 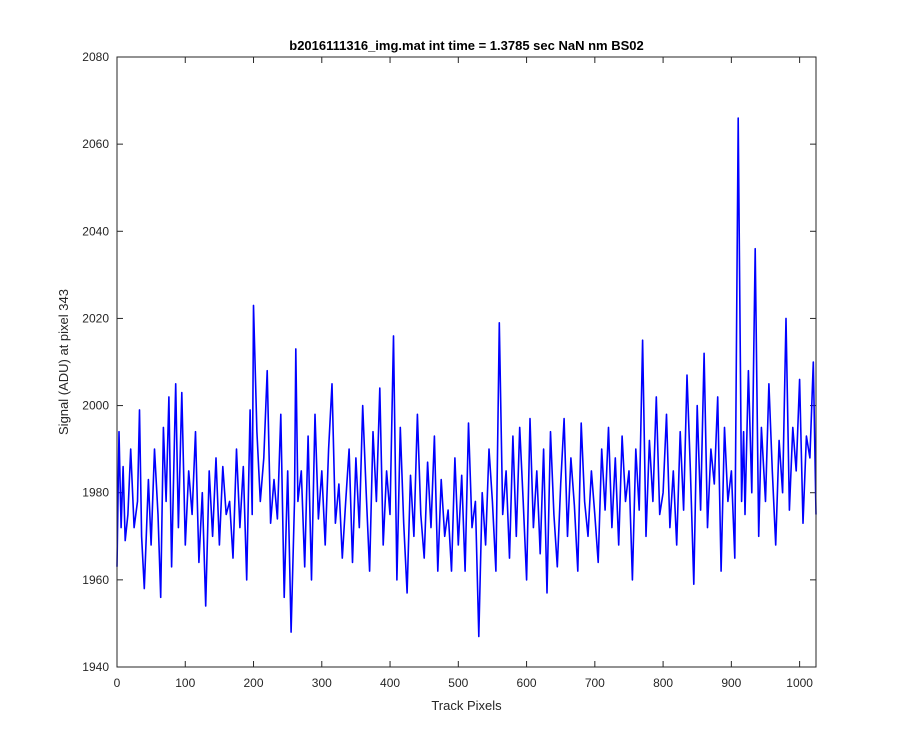 What do you see at coordinates (663, 683) in the screenshot?
I see `x-tick-label: 800` at bounding box center [663, 683].